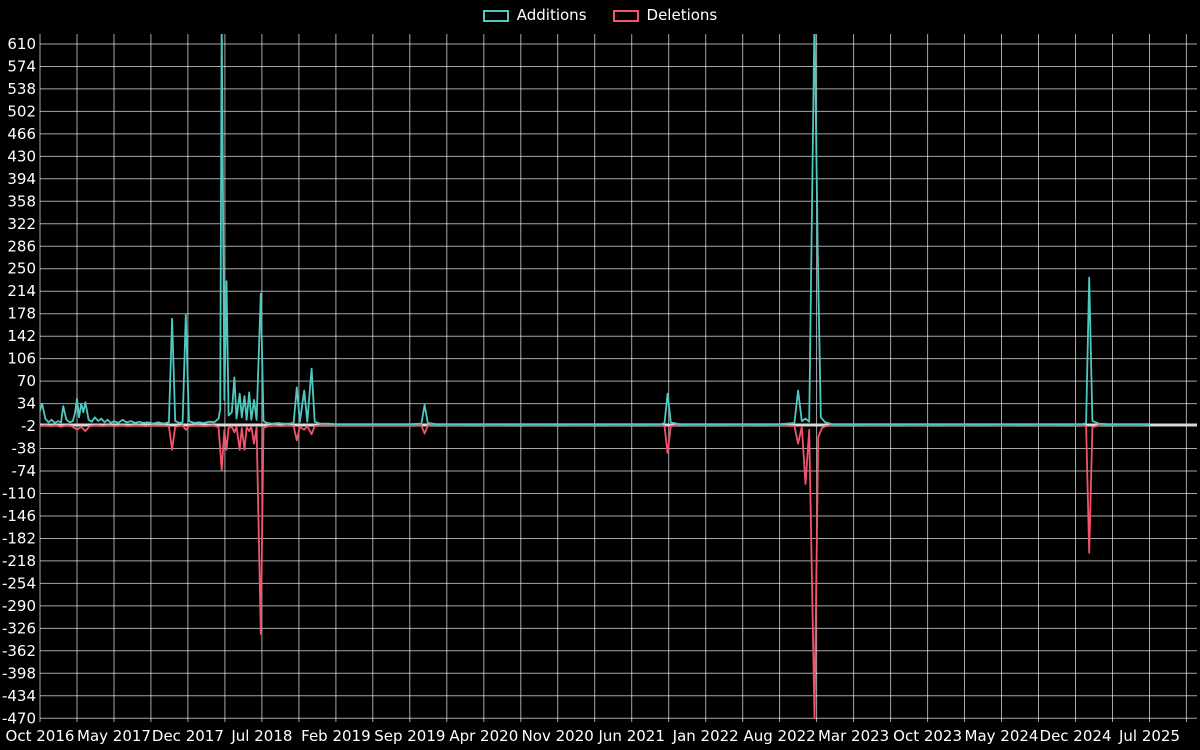  What do you see at coordinates (1149, 736) in the screenshot?
I see `svg-text: Jul 2025` at bounding box center [1149, 736].